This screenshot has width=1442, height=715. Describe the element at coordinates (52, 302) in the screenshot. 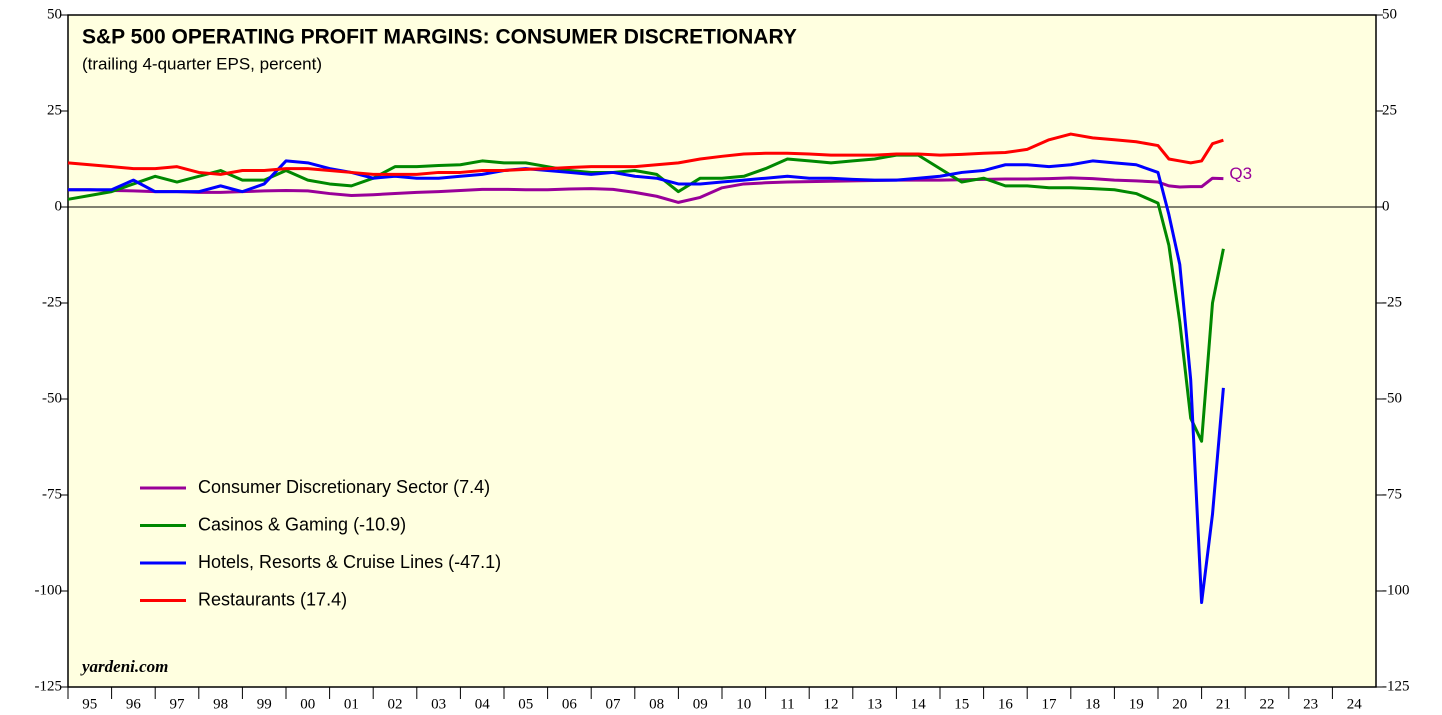

I see `y-tick-label: -25` at that location.